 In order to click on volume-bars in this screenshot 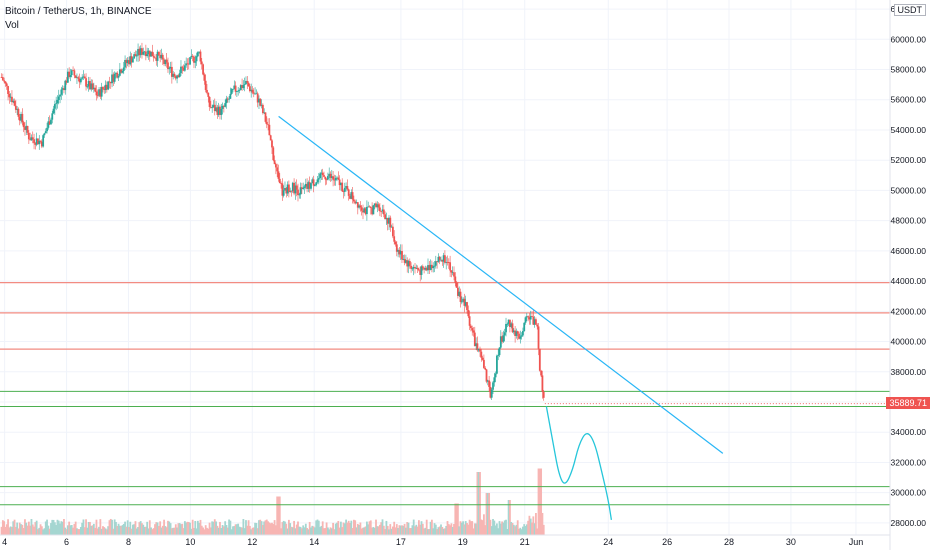, I will do `click(272, 501)`.